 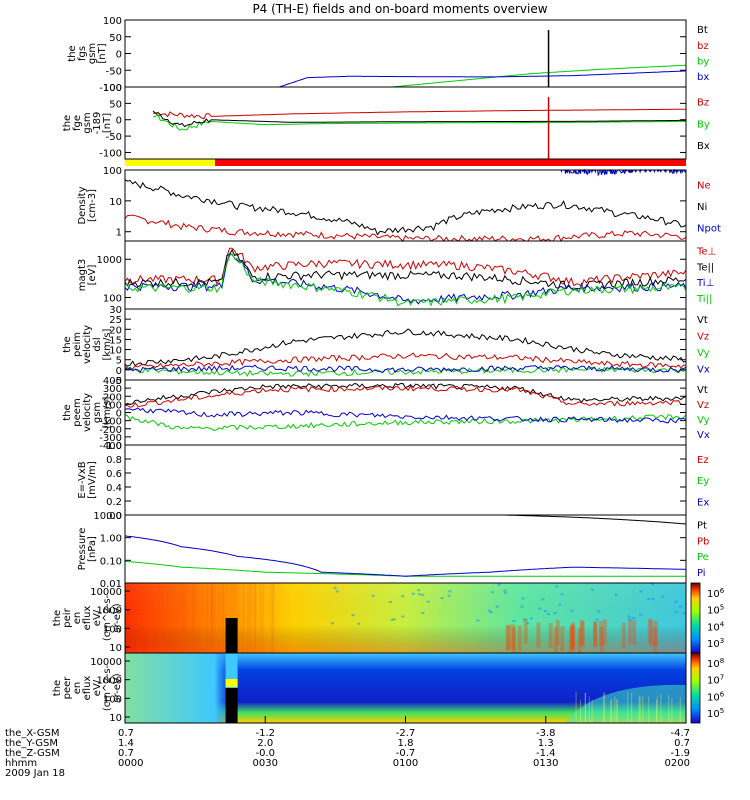 What do you see at coordinates (703, 541) in the screenshot?
I see `legend-label: Pb` at bounding box center [703, 541].